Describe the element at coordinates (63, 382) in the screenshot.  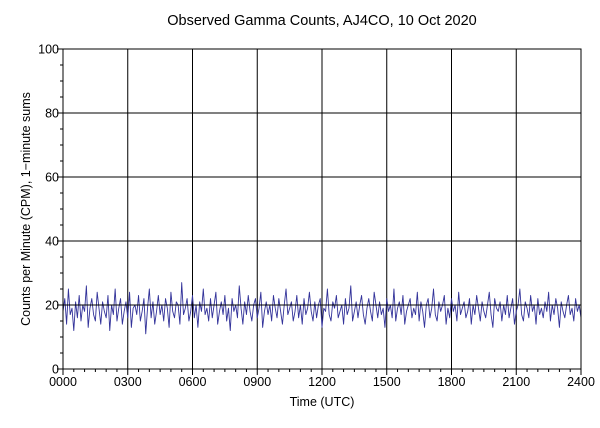
I see `x-tick-label: 0000` at that location.